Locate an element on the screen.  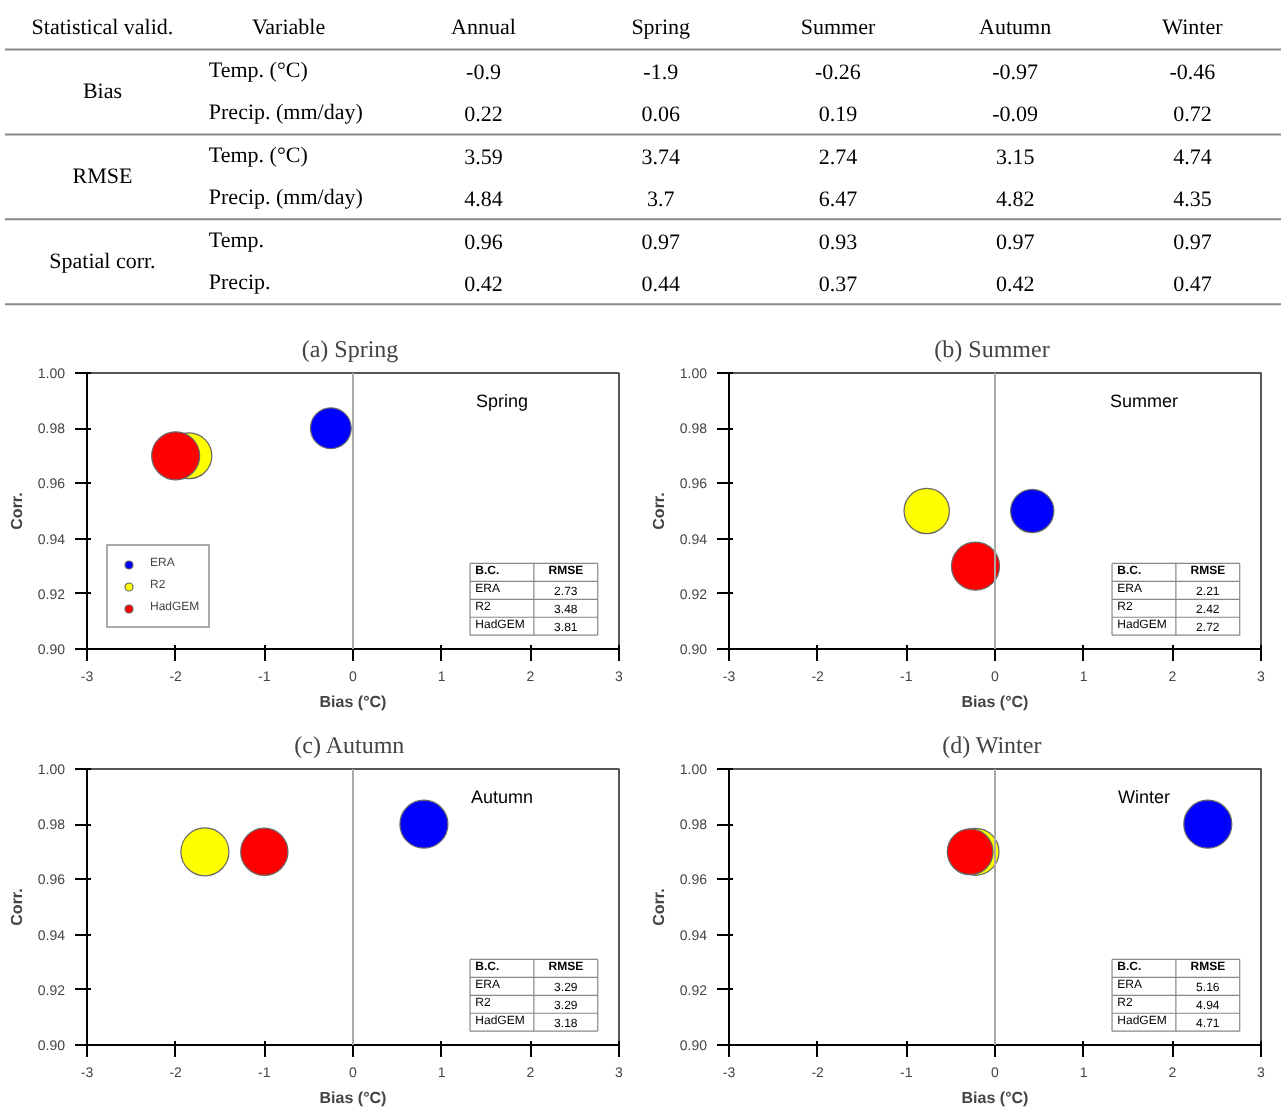
chart-title: (a) Spring is located at coordinates (350, 349).